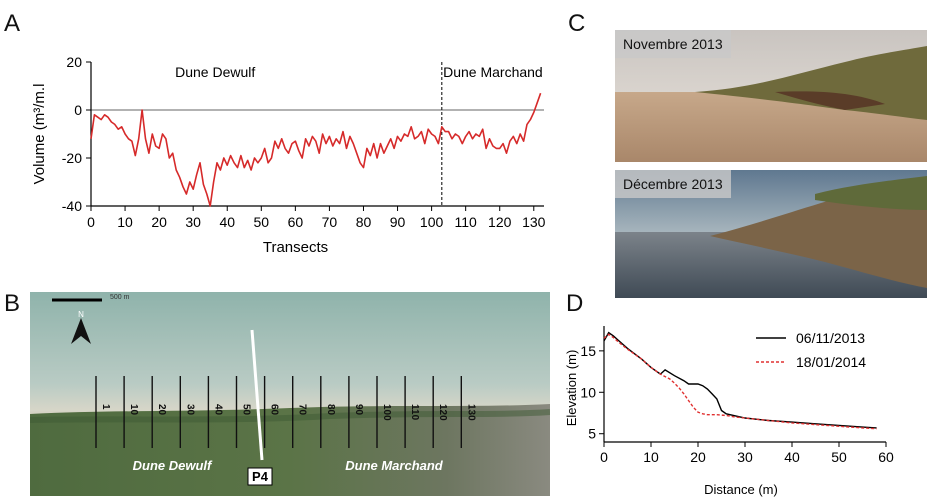  I want to click on north-label: N, so click(81, 314).